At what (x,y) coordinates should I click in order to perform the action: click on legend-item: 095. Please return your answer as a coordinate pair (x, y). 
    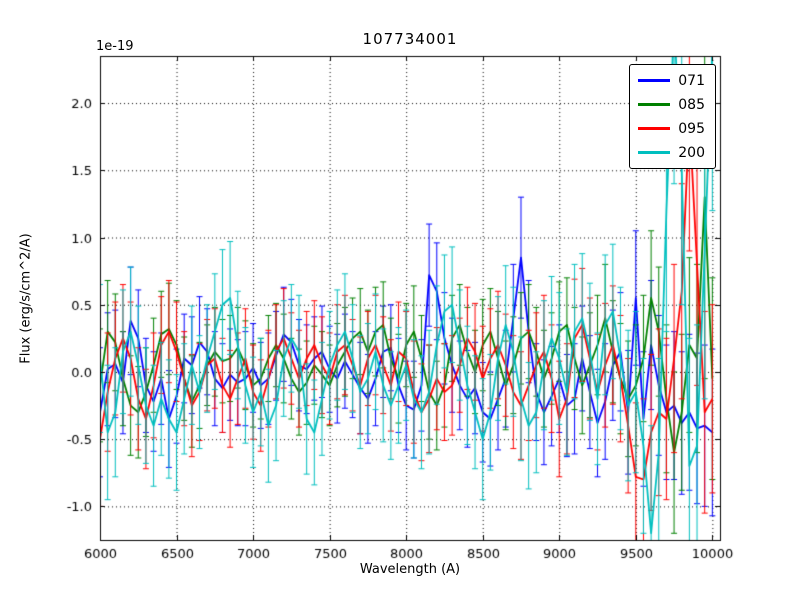
    Looking at the image, I should click on (671, 128).